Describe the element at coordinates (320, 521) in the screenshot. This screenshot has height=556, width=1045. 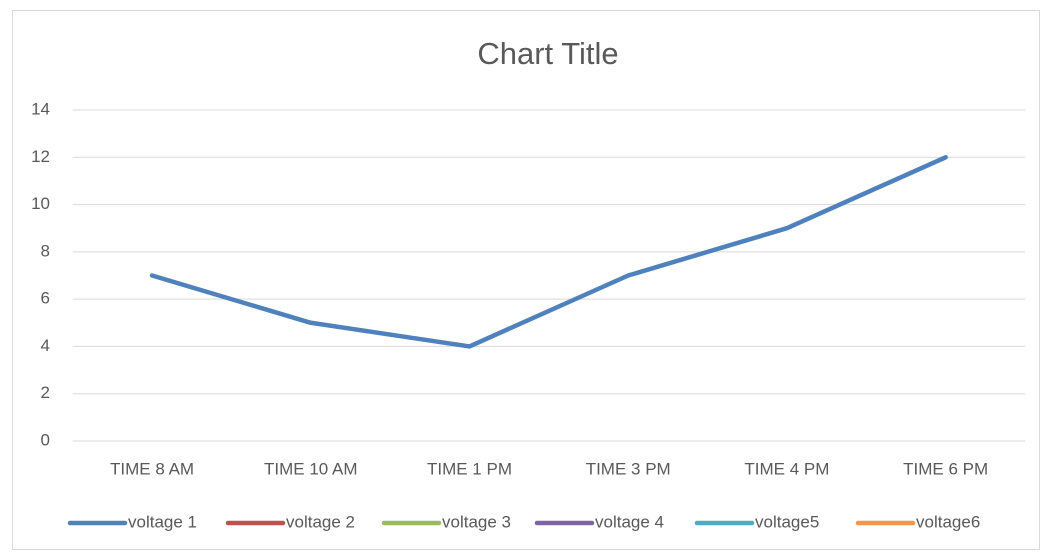
I see `legend-label: voltage 2` at that location.